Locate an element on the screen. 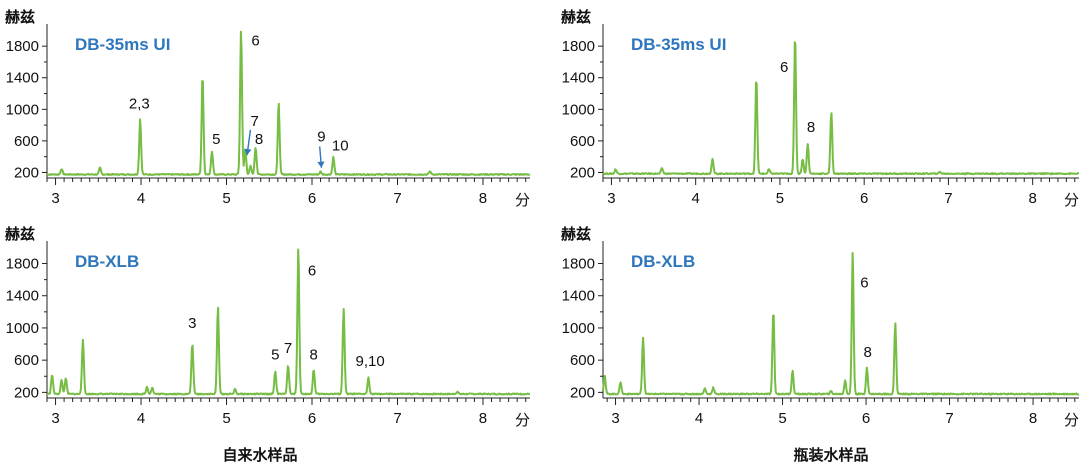  peak-label: 3 is located at coordinates (192, 323).